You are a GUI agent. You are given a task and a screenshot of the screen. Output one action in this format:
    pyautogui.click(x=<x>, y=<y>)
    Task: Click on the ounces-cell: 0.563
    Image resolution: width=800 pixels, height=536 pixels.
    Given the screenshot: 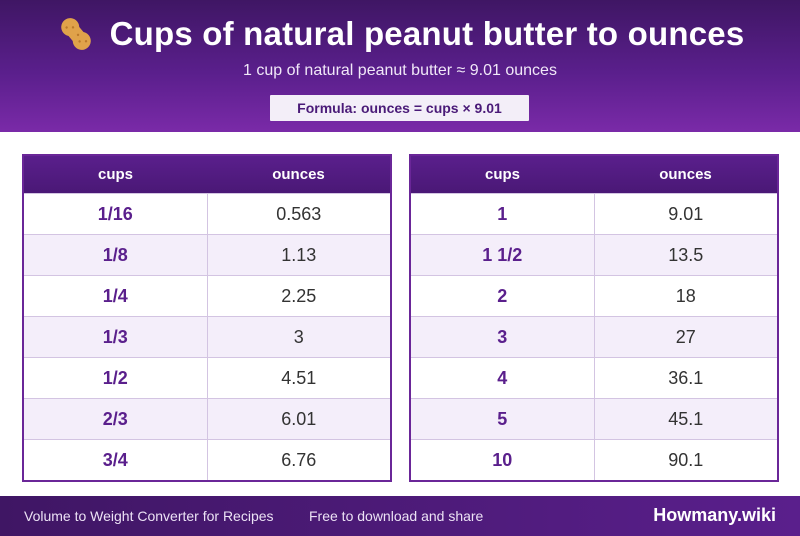 What is the action you would take?
    pyautogui.click(x=299, y=213)
    